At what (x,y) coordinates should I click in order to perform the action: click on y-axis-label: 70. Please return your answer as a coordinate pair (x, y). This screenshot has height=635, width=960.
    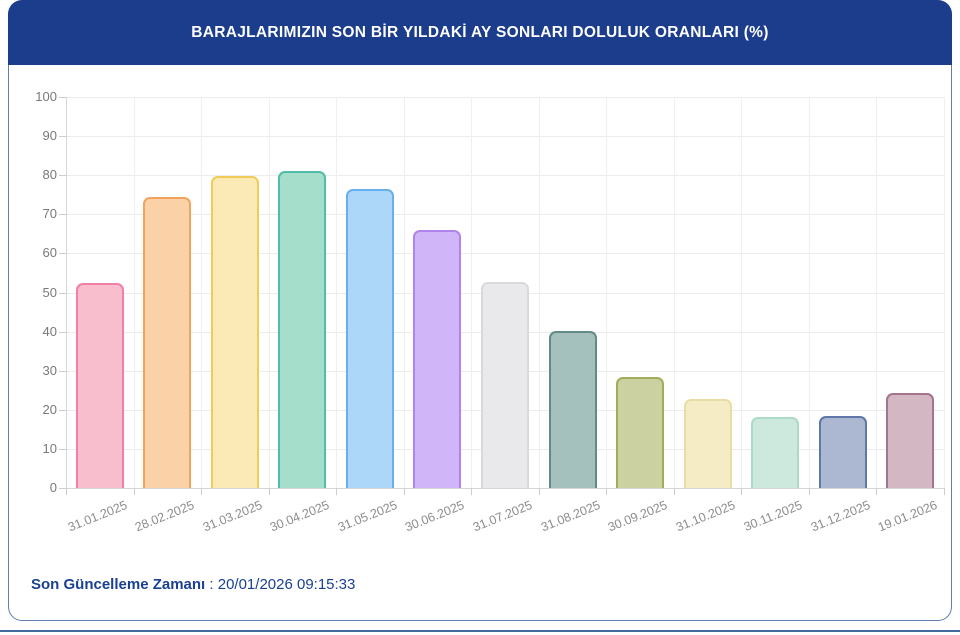
    Looking at the image, I should click on (49, 214).